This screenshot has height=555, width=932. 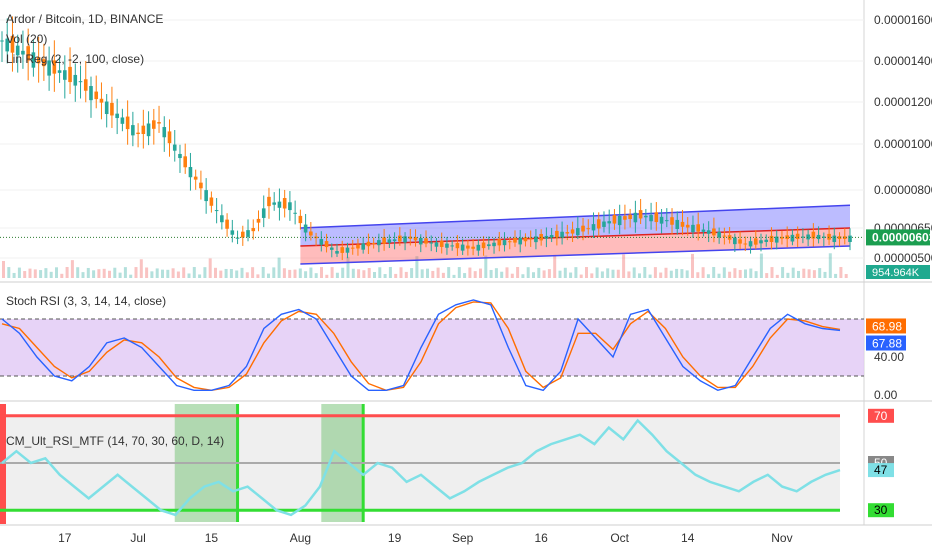 I want to click on volume-value-label: 954.964K, so click(x=896, y=273).